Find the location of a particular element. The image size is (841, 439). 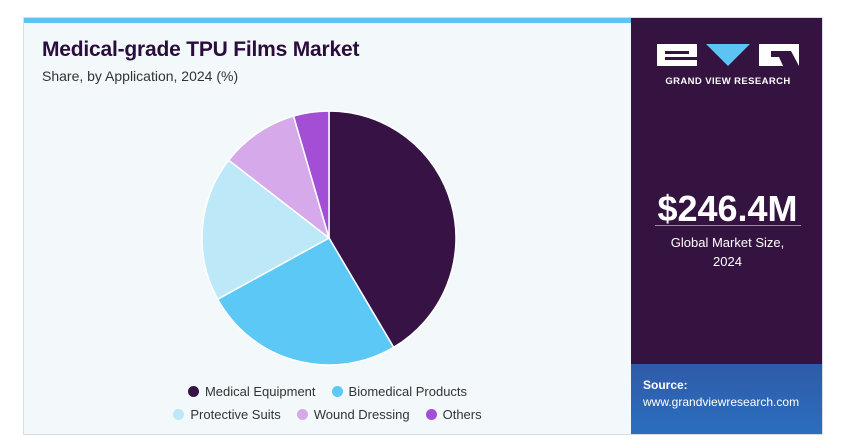

grand-view-research-logo: GRAND VIEW RESEARCH is located at coordinates (728, 63).